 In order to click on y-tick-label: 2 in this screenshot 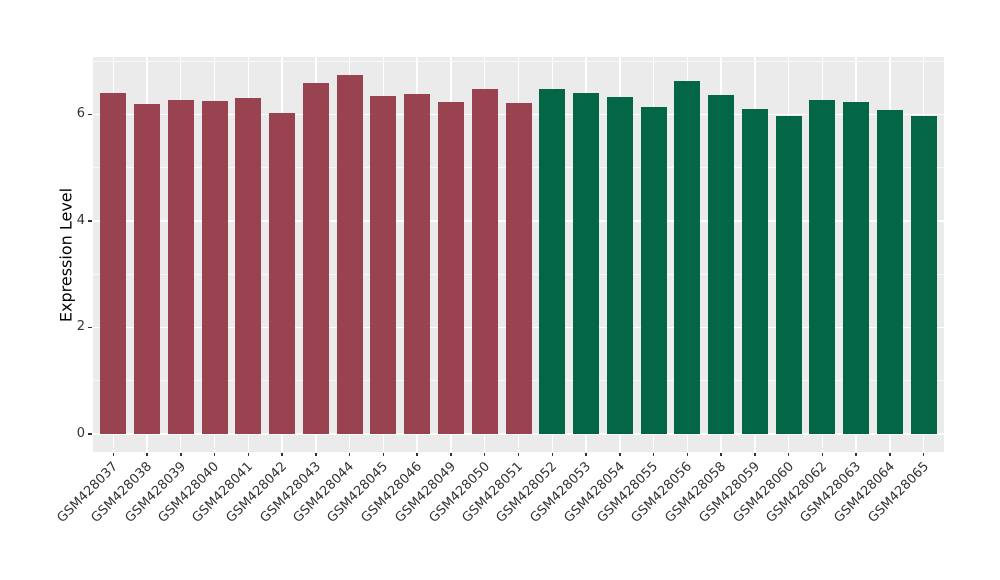, I will do `click(80, 327)`.